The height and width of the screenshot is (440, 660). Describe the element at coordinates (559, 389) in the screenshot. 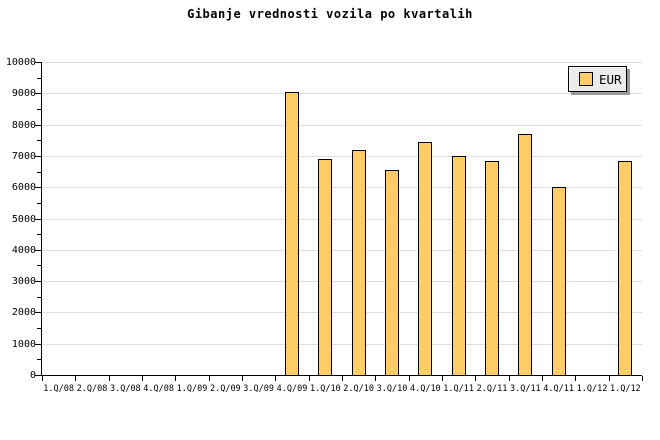

I see `x-axis-label: 4.Q/11` at that location.